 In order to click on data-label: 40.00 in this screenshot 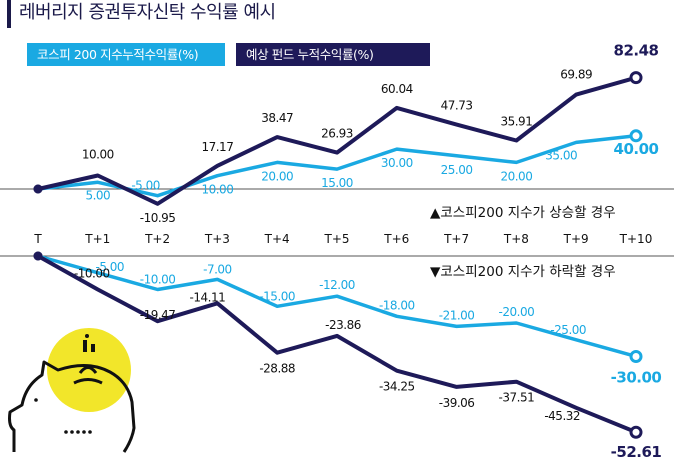, I will do `click(636, 149)`.